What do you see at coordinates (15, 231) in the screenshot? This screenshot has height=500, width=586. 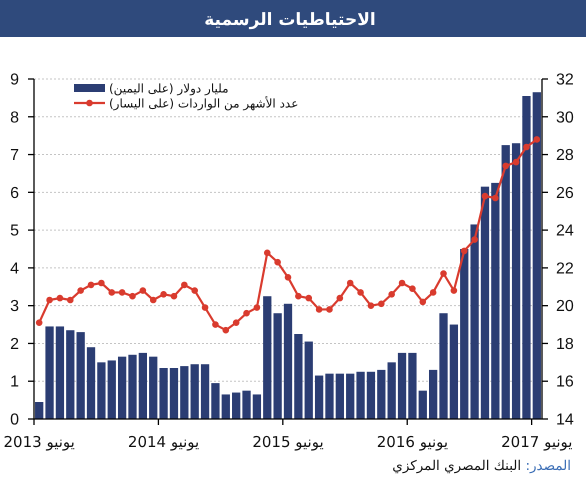 I see `y-tick-label: 5` at bounding box center [15, 231].